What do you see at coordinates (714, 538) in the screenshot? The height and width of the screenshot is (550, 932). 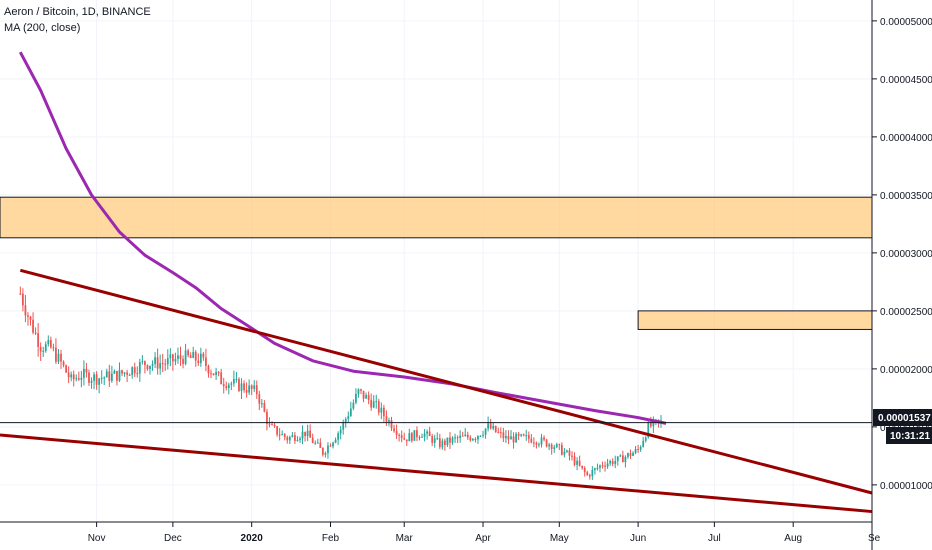 I see `time-tick-label: Jul` at bounding box center [714, 538].